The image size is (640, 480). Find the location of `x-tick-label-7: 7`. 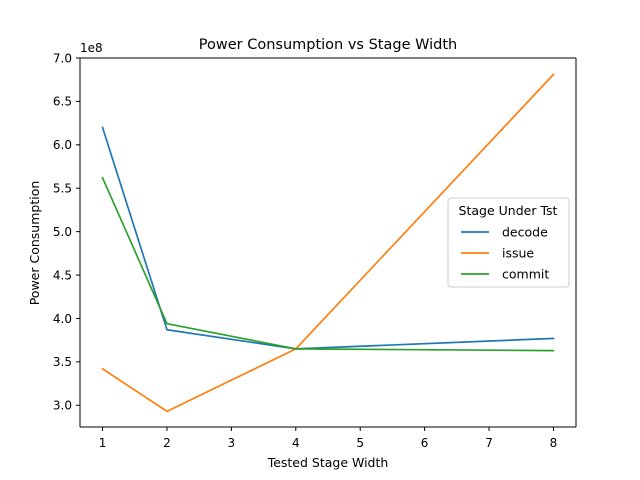

x-tick-label-7: 7 is located at coordinates (489, 443).